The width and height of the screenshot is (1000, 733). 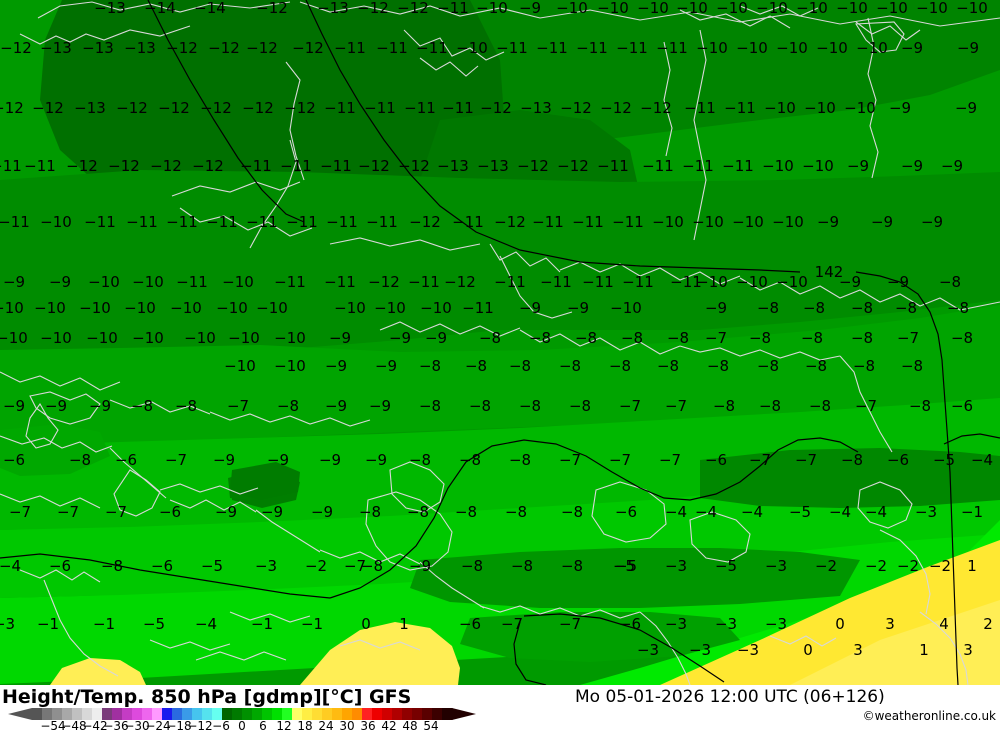 What do you see at coordinates (895, 642) in the screenshot?
I see `temp-band-yellow-core` at bounding box center [895, 642].